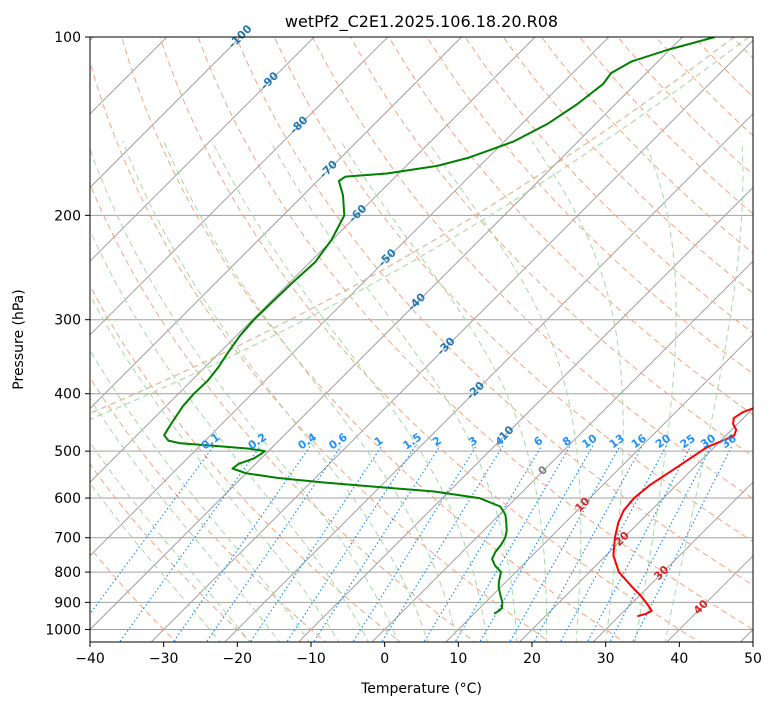  Describe the element at coordinates (421, 689) in the screenshot. I see `x-axis-title: Temperature (°C)` at that location.